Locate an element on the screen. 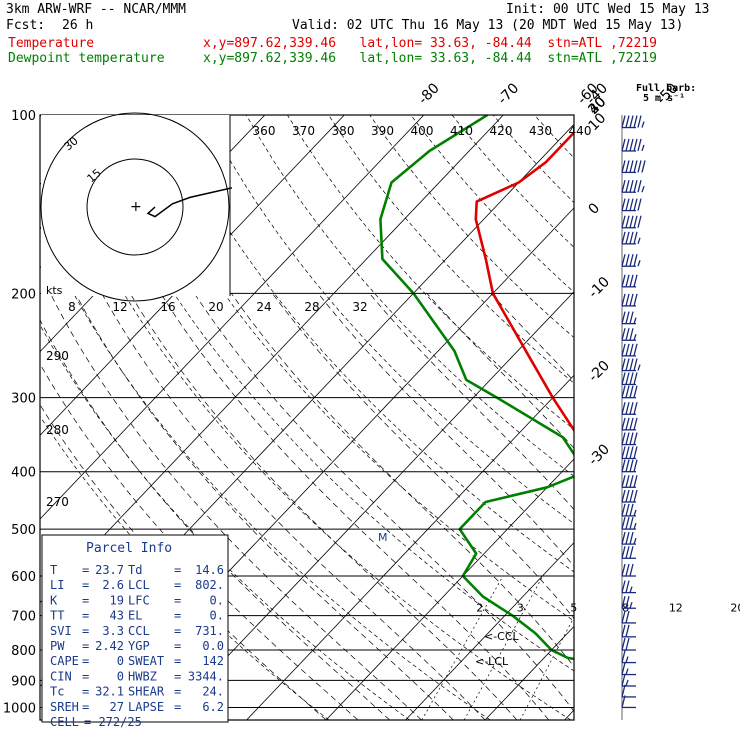  parcel-key: SVI is located at coordinates (61, 631).